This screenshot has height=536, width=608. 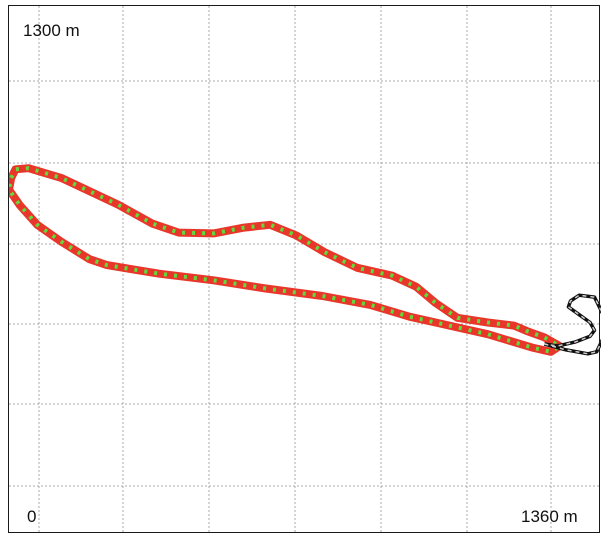 What do you see at coordinates (572, 324) in the screenshot?
I see `loop-track-dash` at bounding box center [572, 324].